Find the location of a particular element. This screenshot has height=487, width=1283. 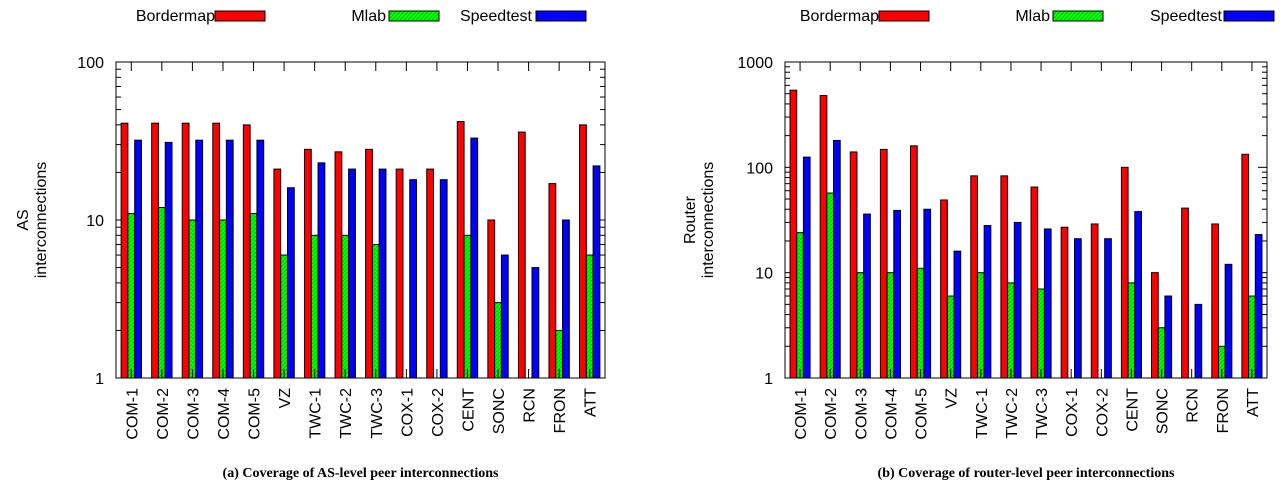

chart-b-bar-mlab-cent is located at coordinates (1131, 330).